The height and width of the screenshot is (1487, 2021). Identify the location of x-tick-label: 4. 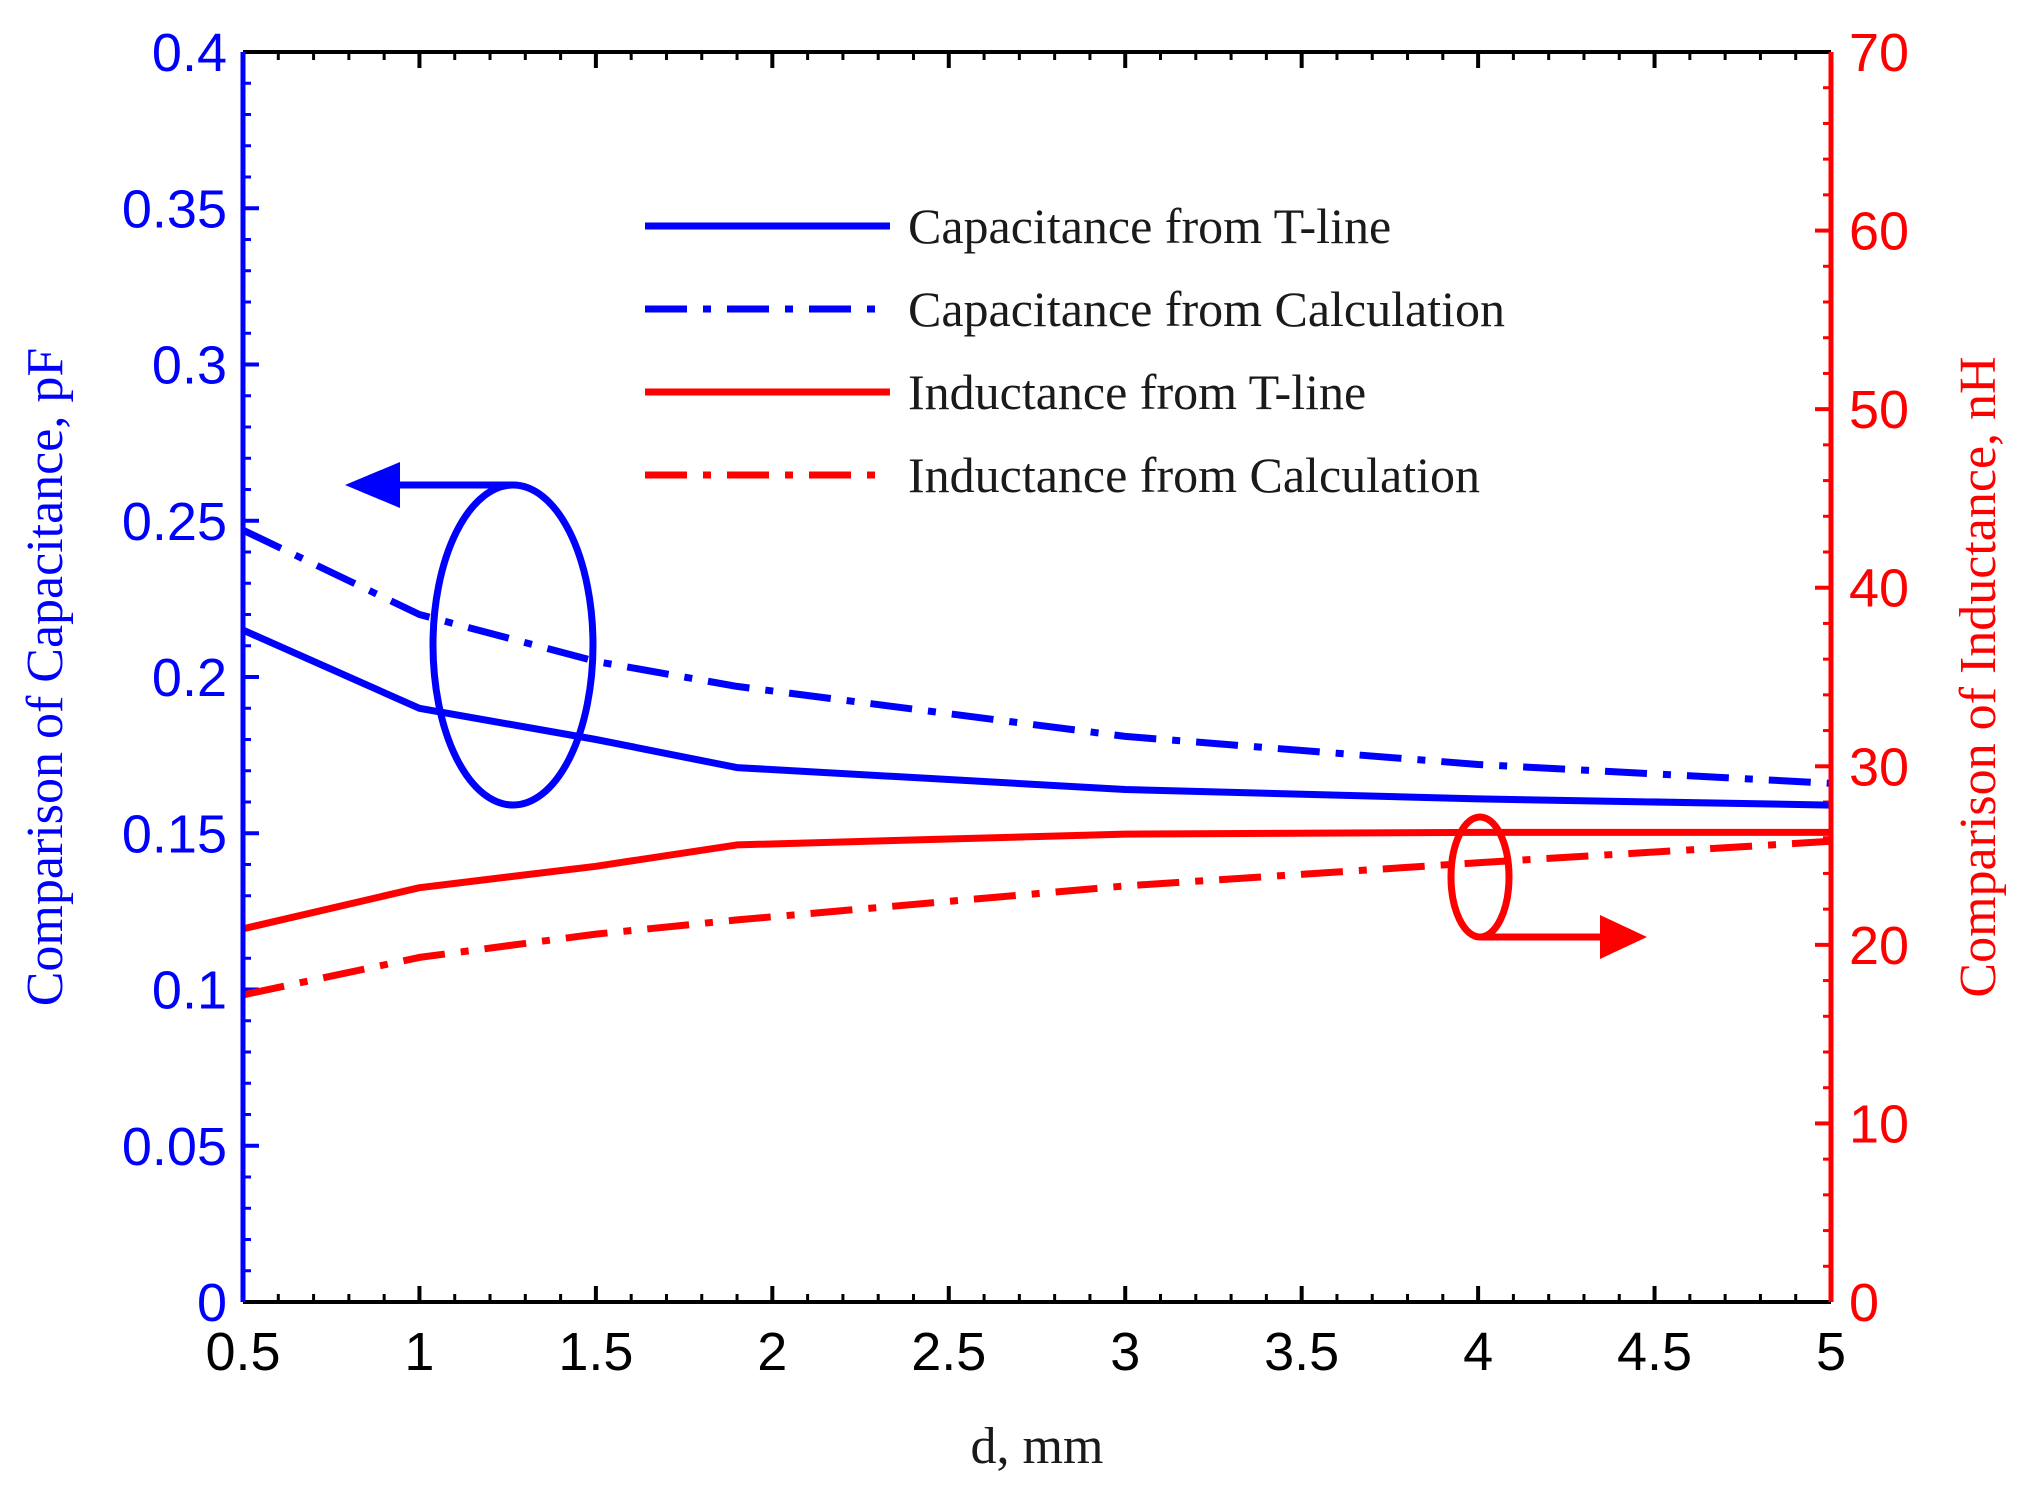
(1478, 1352).